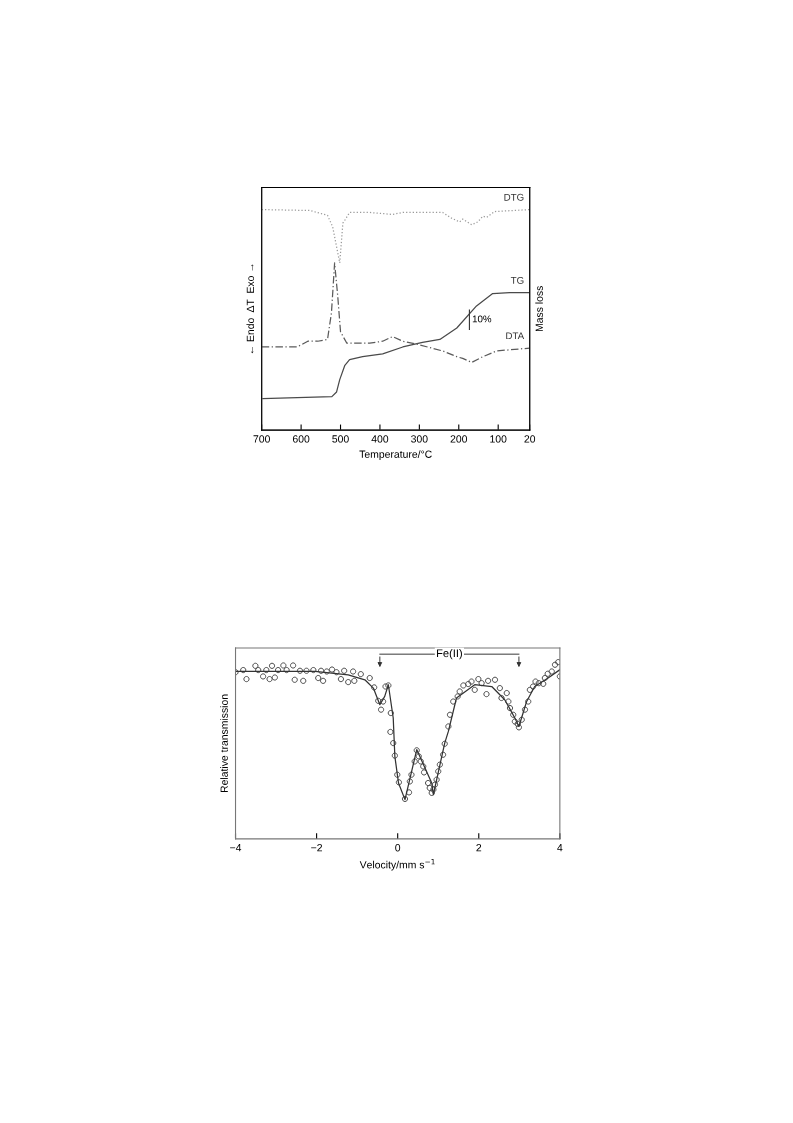  I want to click on x-tick-label: 500, so click(340, 439).